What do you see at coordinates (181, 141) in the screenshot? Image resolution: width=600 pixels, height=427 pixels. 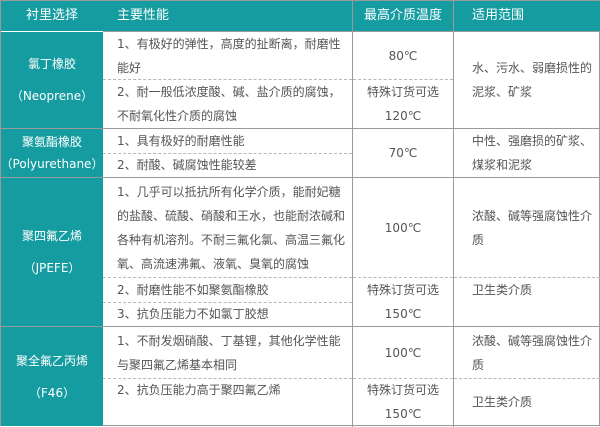 I see `property: 1、具有极好的耐磨性能` at bounding box center [181, 141].